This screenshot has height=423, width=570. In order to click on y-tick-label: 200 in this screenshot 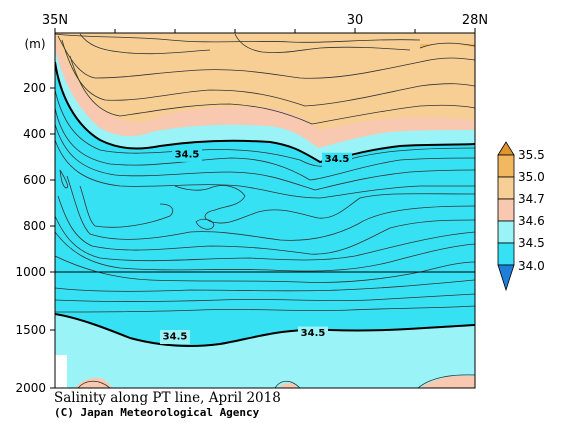, I will do `click(34, 88)`.